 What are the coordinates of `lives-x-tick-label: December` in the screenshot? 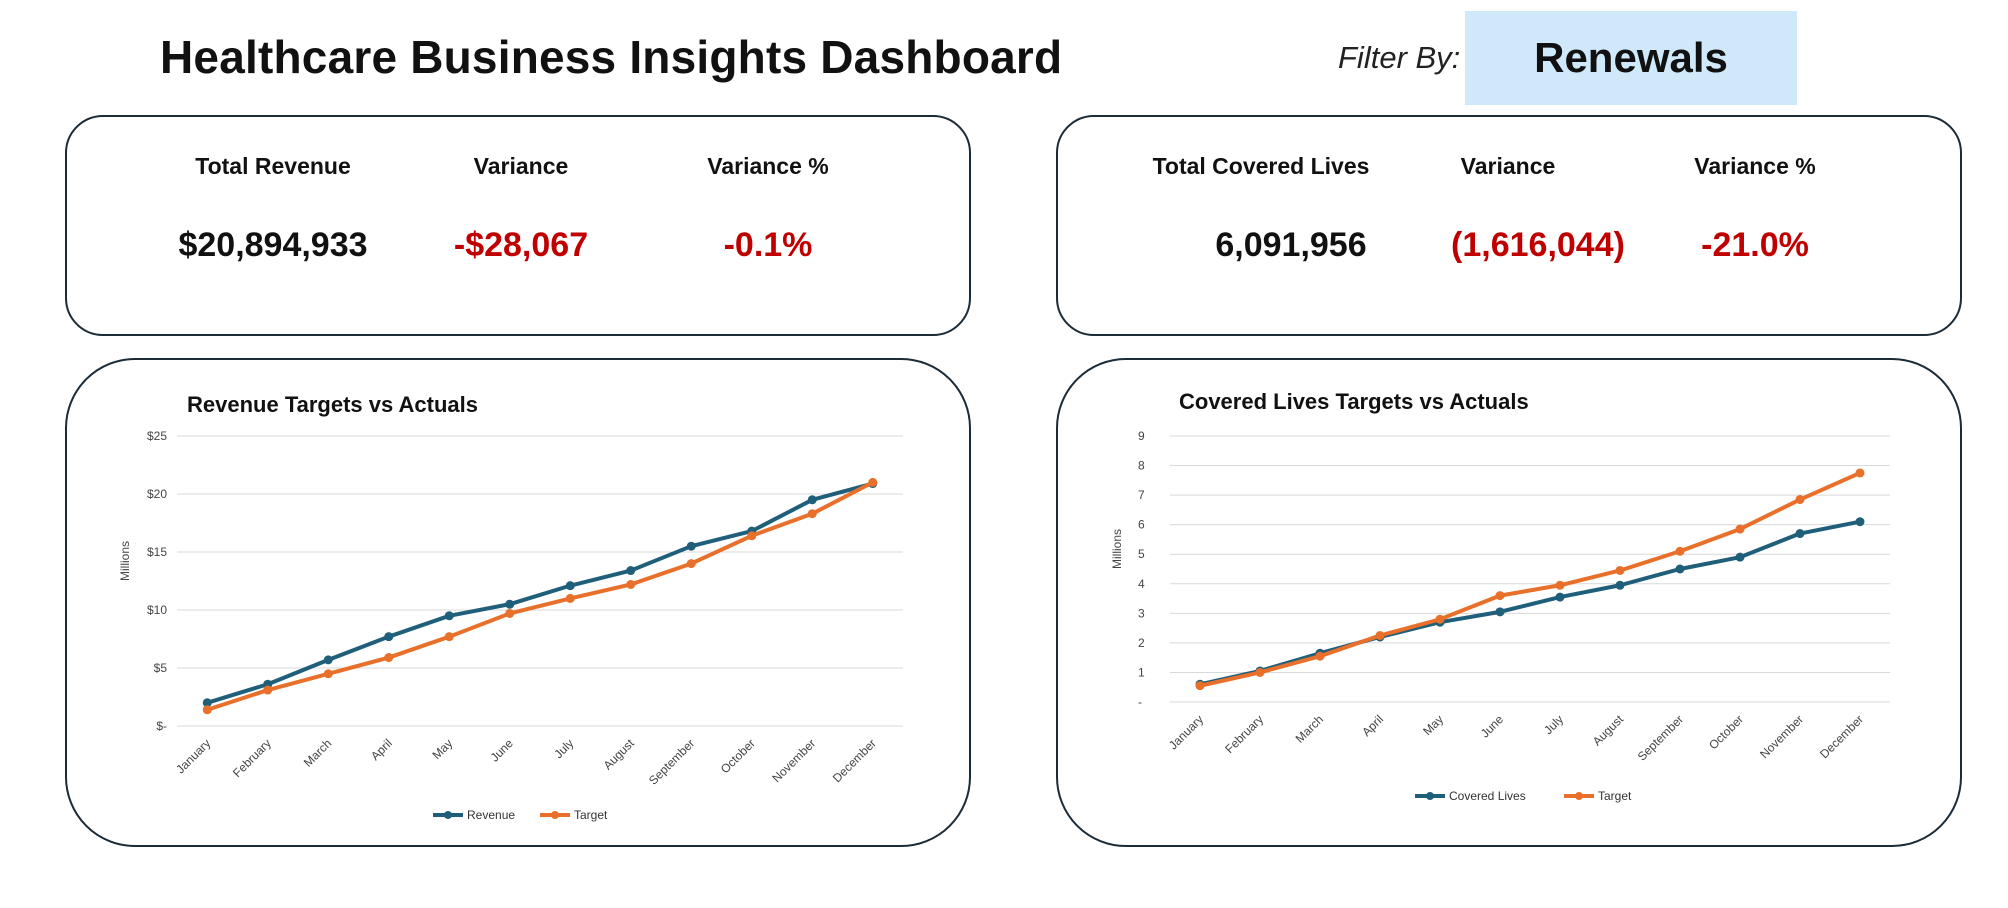 It's located at (1841, 736).